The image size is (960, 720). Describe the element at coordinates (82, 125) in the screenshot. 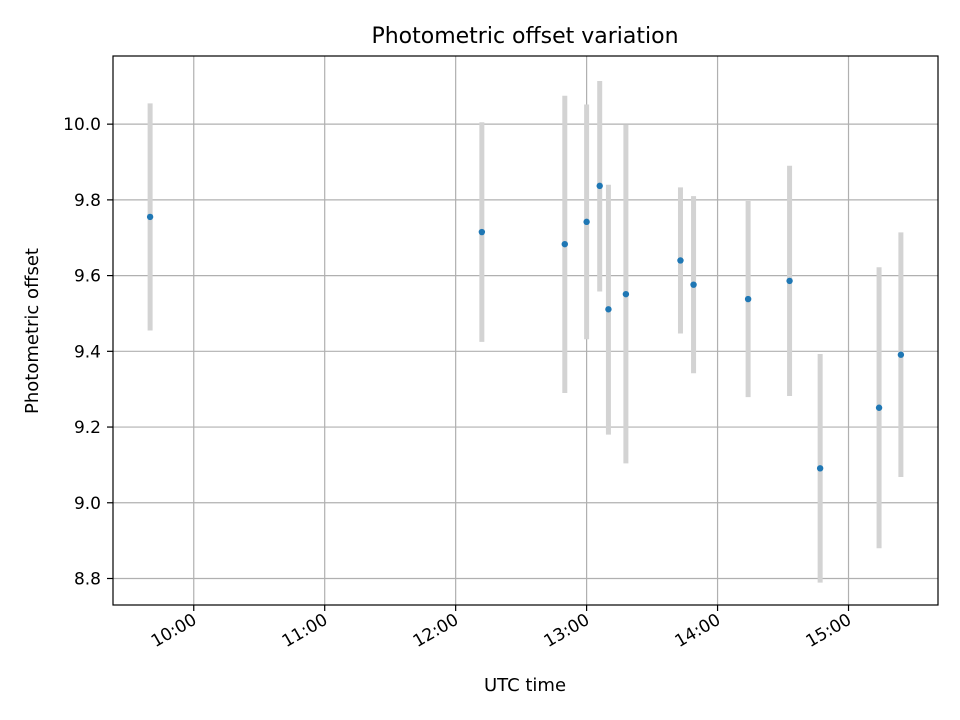

I see `y-tick-label: 10.0` at that location.